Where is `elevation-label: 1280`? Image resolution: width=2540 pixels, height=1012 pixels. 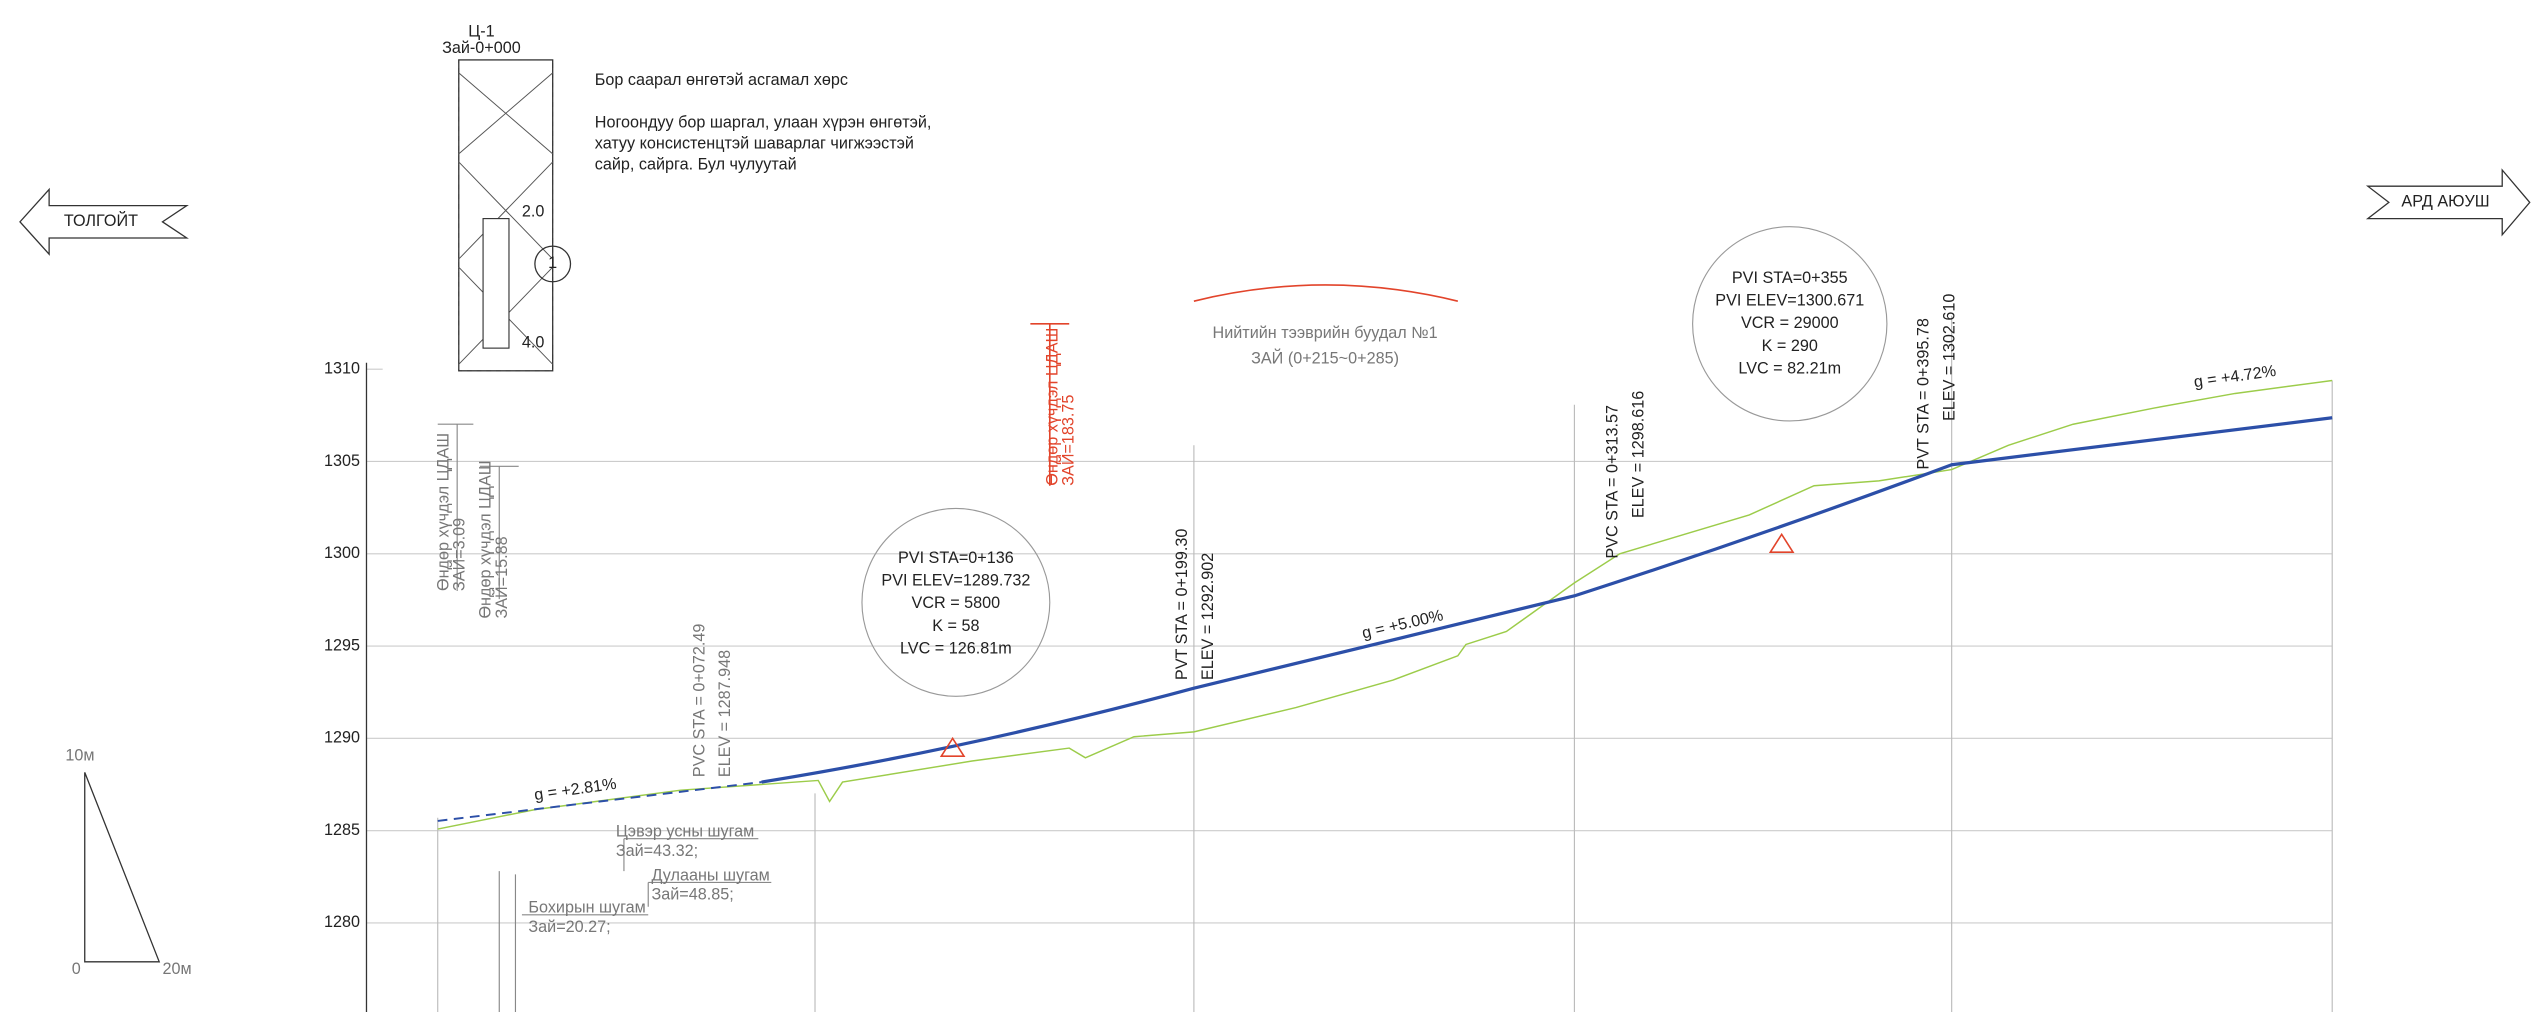
elevation-label: 1280 is located at coordinates (342, 922).